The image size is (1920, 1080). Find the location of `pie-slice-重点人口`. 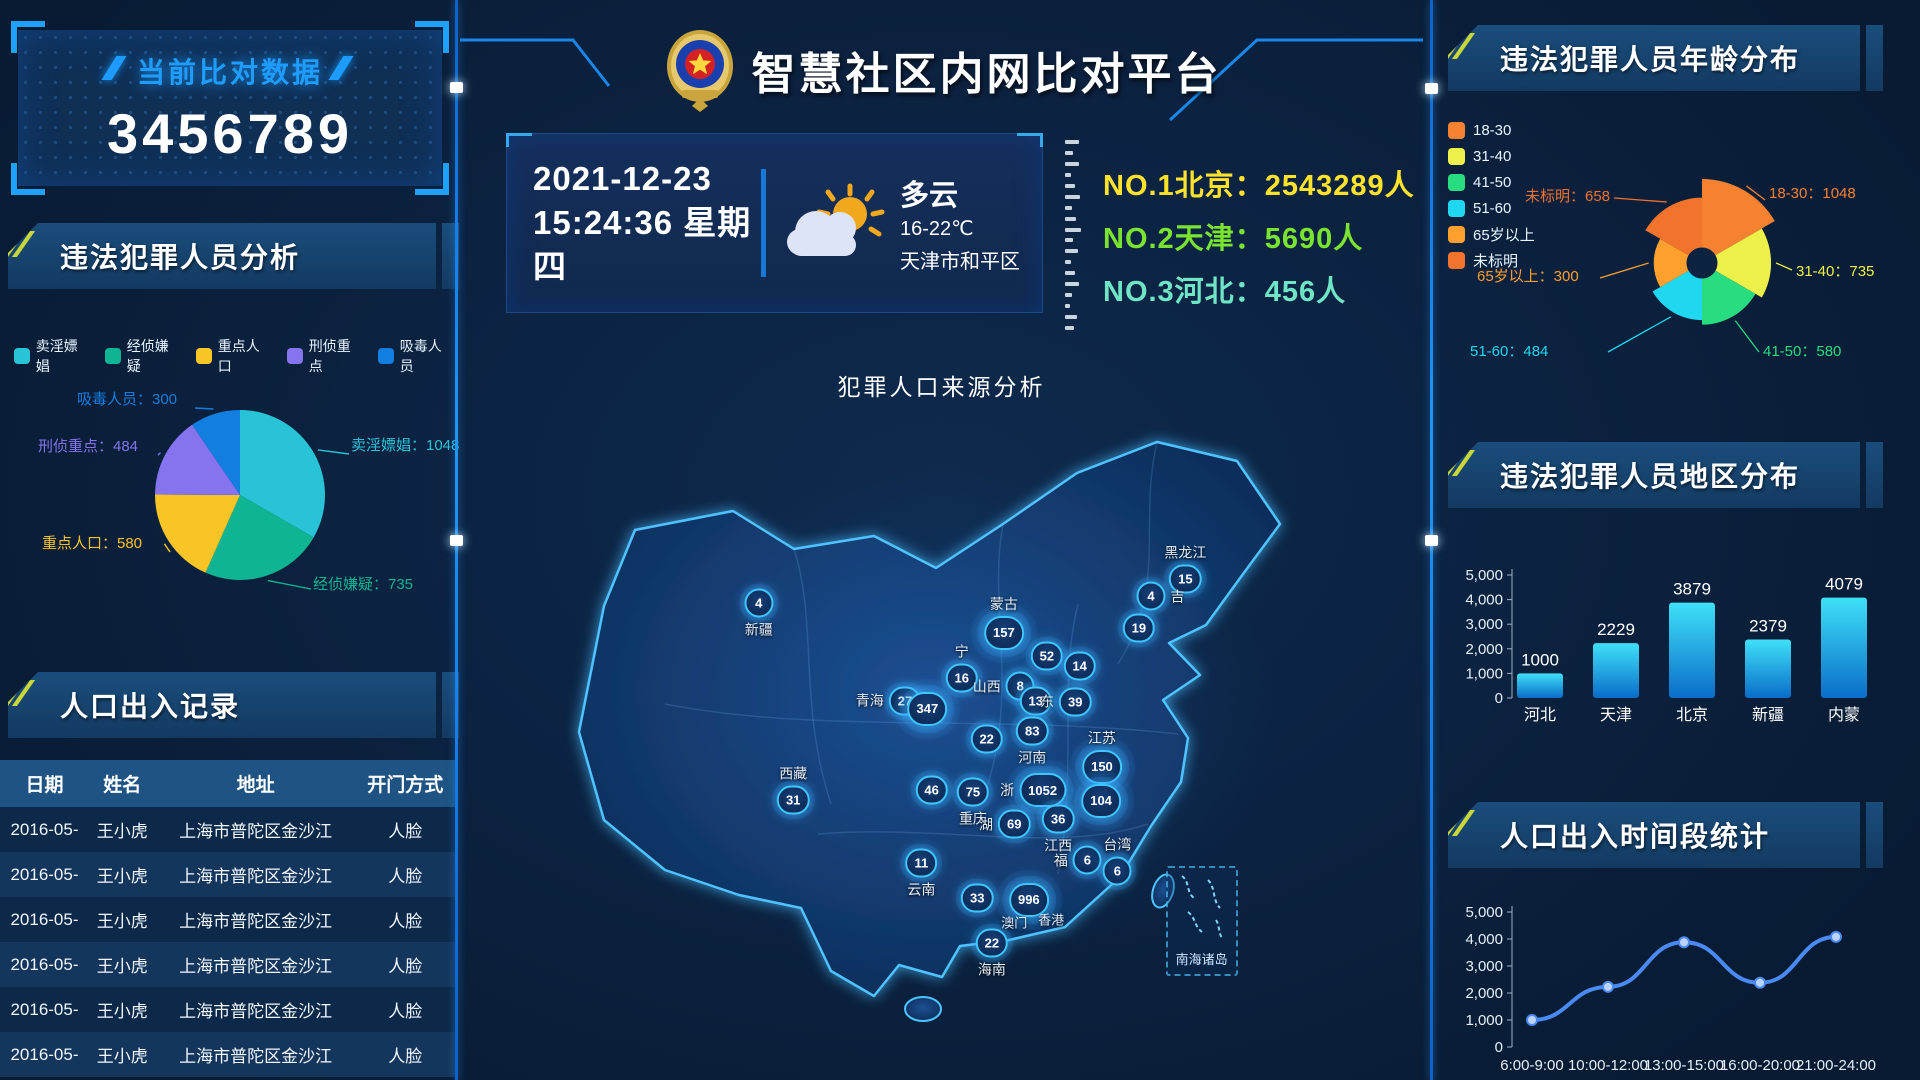

pie-slice-重点人口 is located at coordinates (197, 533).